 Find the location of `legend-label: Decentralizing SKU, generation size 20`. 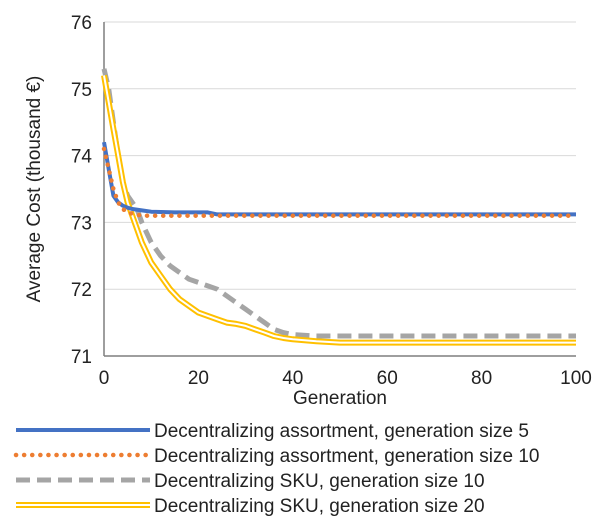

legend-label: Decentralizing SKU, generation size 20 is located at coordinates (319, 506).